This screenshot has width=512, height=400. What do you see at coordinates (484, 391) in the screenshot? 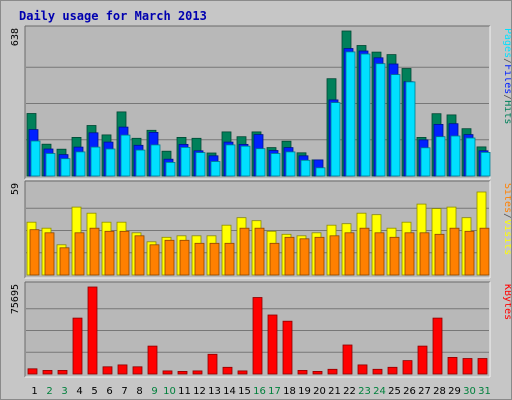
I see `x-tick-label-day-31: 31` at bounding box center [484, 391].